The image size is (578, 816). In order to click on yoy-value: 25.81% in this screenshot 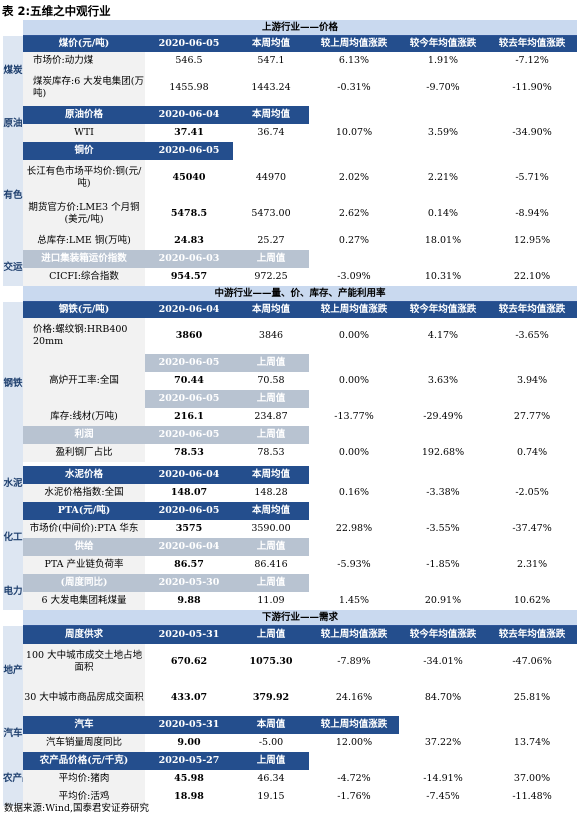, I will do `click(532, 697)`.